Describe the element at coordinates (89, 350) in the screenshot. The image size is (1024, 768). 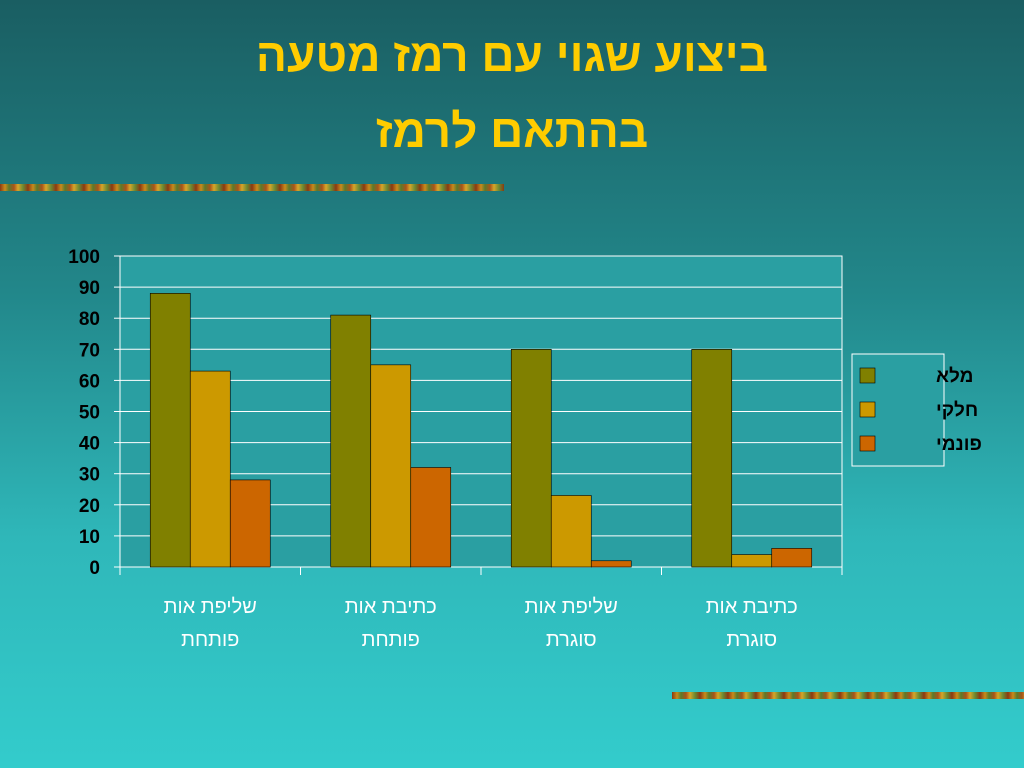
I see `y-tick-label: 70` at that location.